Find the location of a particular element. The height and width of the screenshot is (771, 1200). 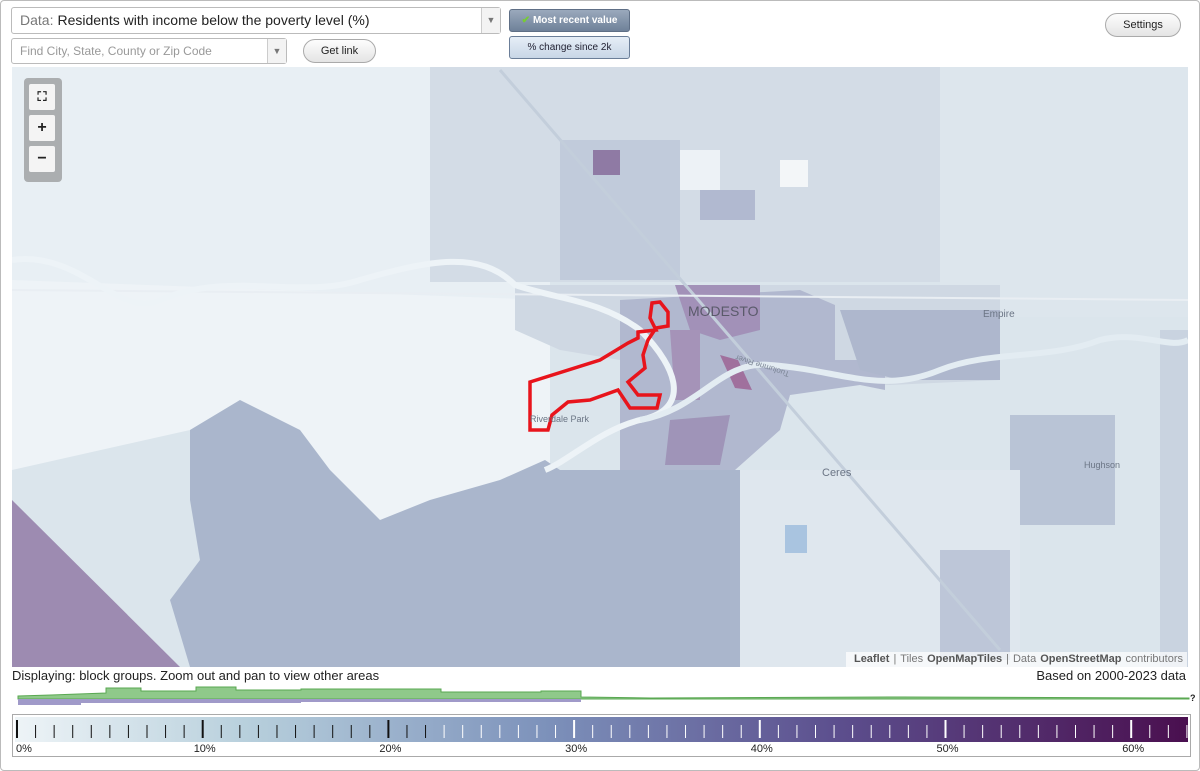

get-link-button: Get link is located at coordinates (339, 51).